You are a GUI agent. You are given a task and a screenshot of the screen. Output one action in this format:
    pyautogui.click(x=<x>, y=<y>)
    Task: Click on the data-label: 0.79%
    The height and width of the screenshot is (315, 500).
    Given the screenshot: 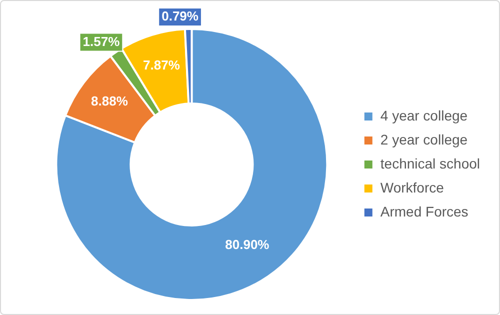 What is the action you would take?
    pyautogui.click(x=180, y=16)
    